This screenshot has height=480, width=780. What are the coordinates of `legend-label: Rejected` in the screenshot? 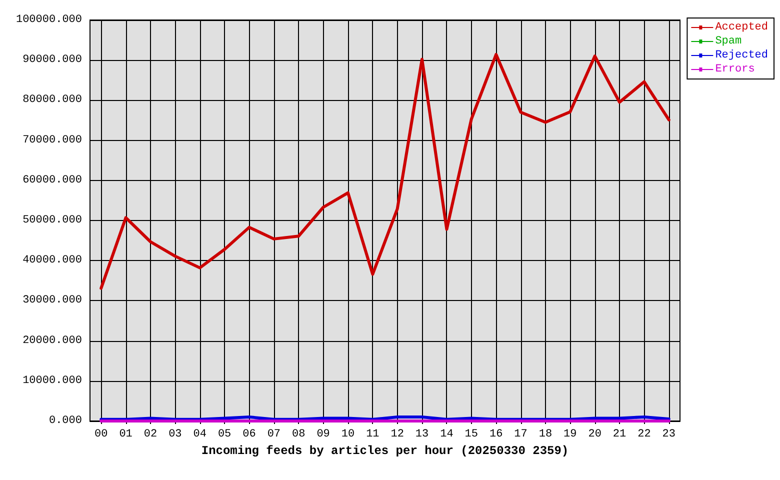 It's located at (741, 56).